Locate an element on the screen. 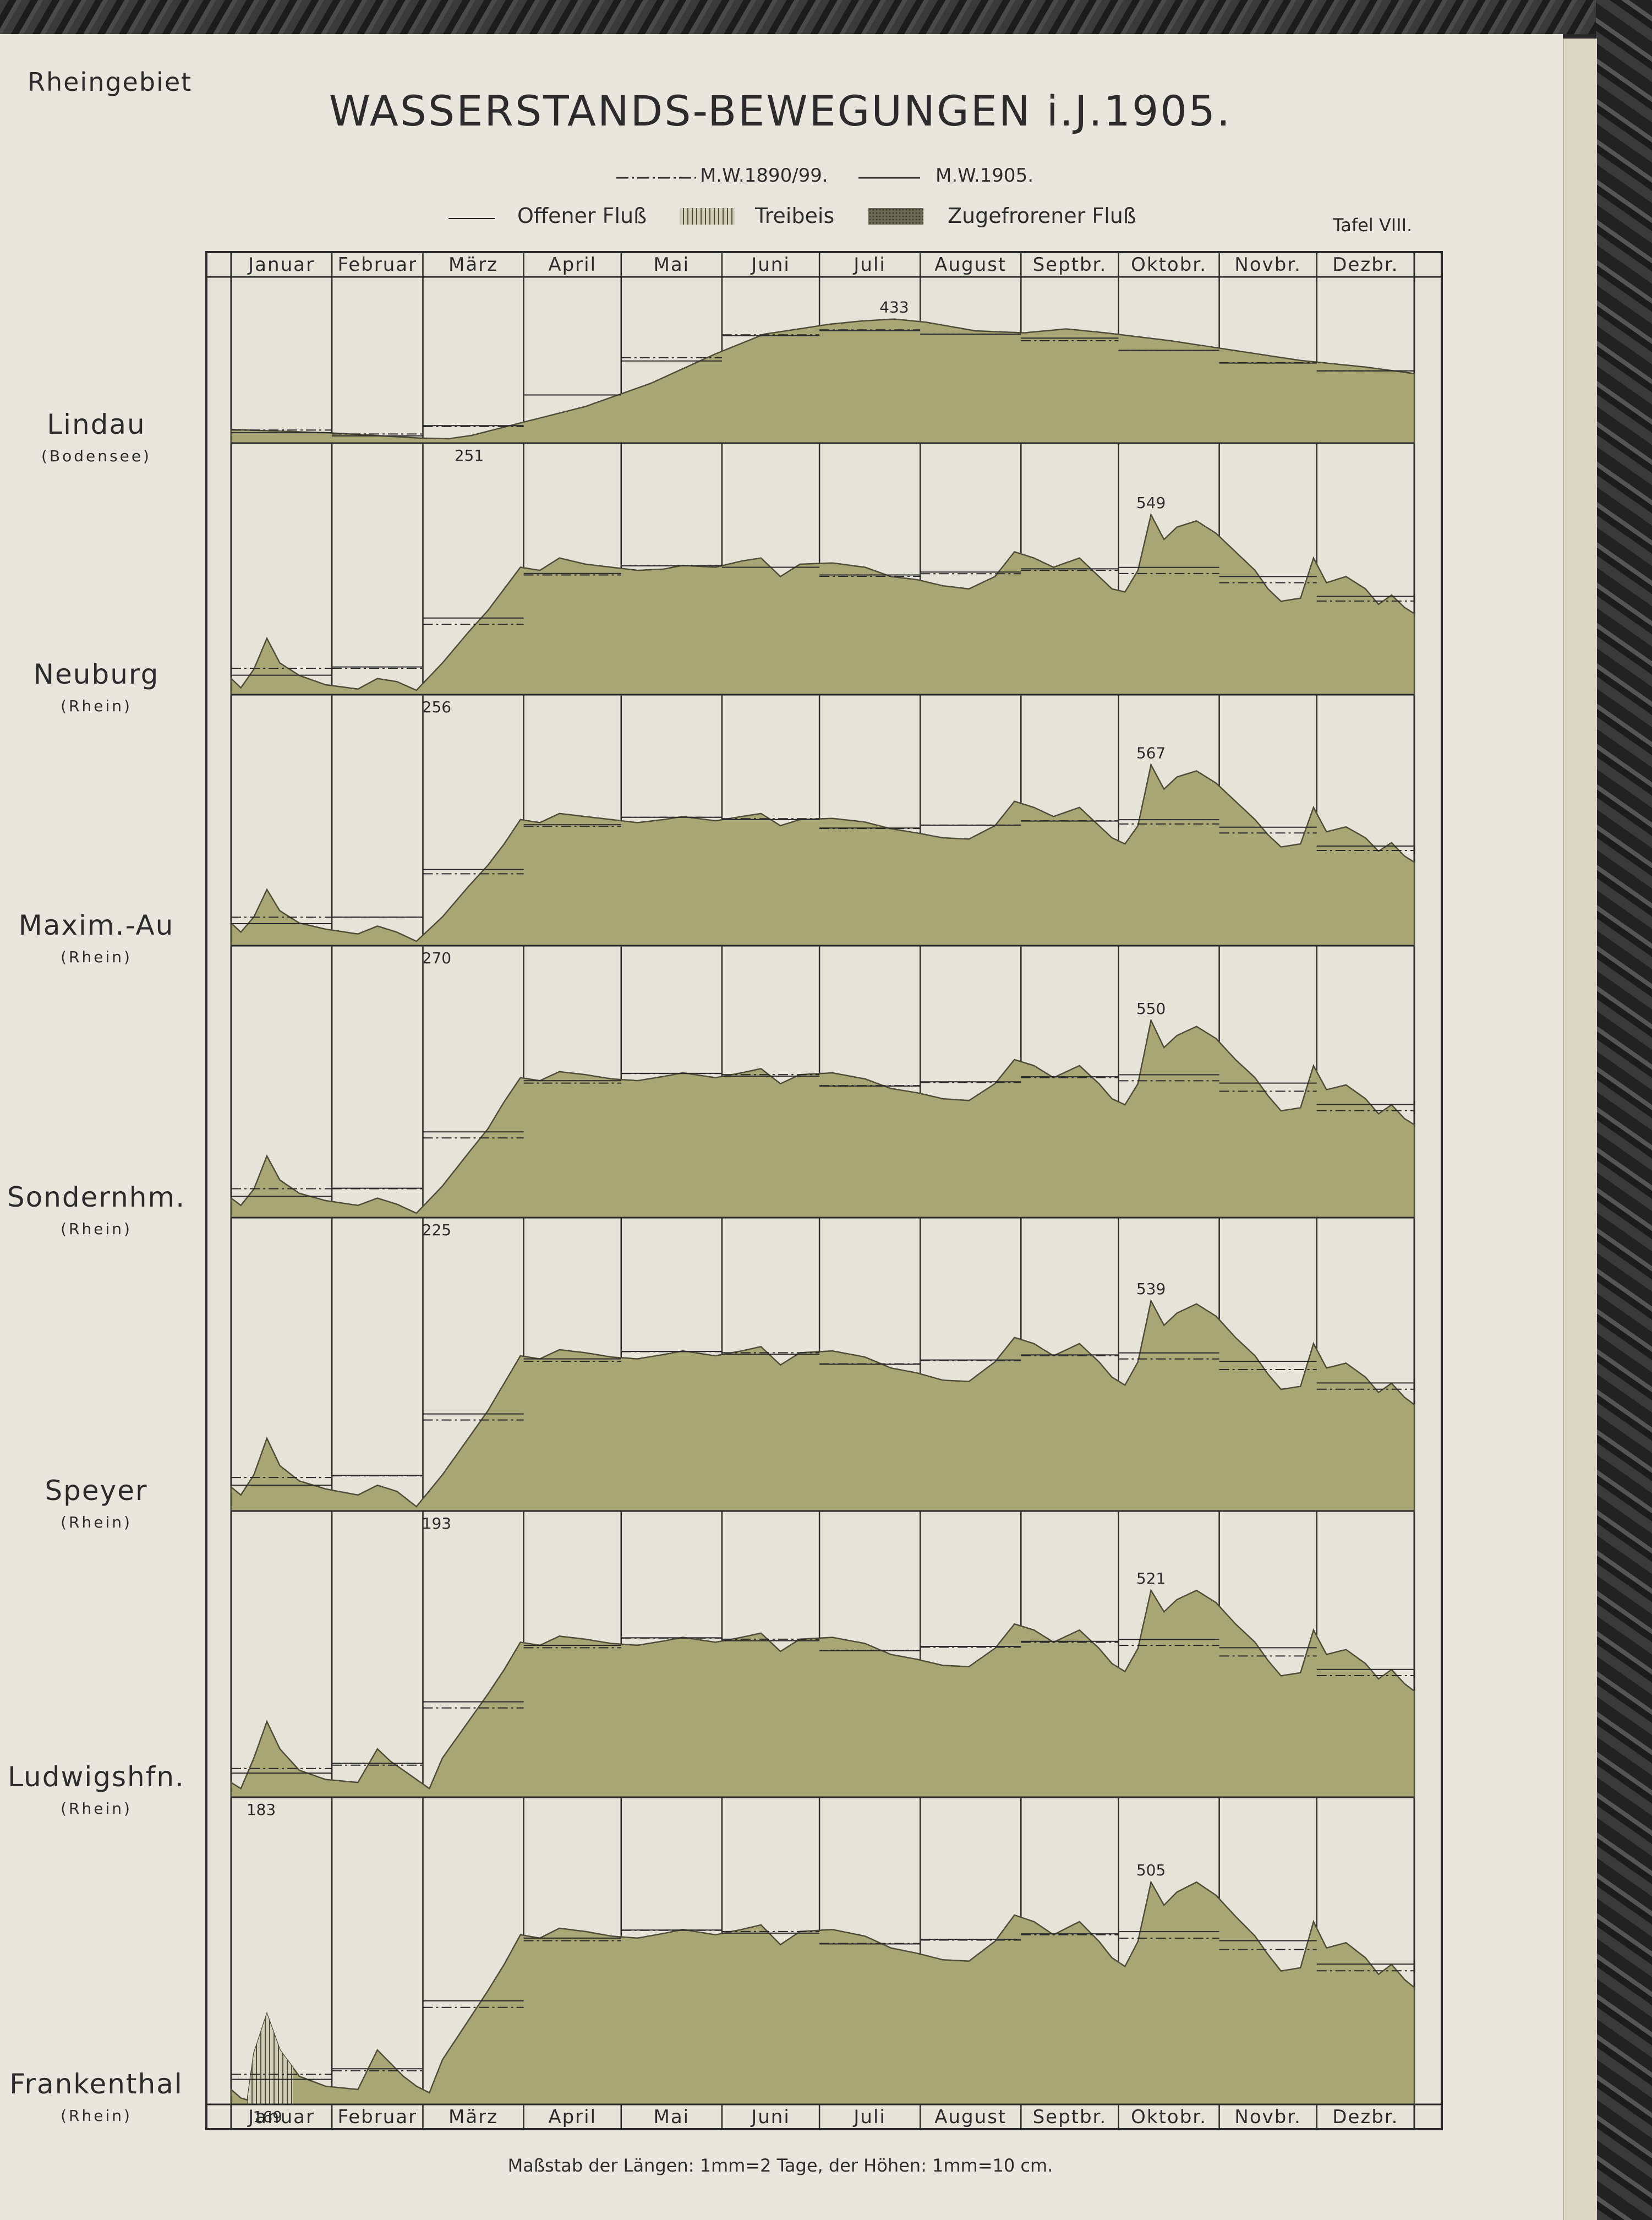 This screenshot has width=1652, height=2220. max-level-label: 550 is located at coordinates (1151, 1009).